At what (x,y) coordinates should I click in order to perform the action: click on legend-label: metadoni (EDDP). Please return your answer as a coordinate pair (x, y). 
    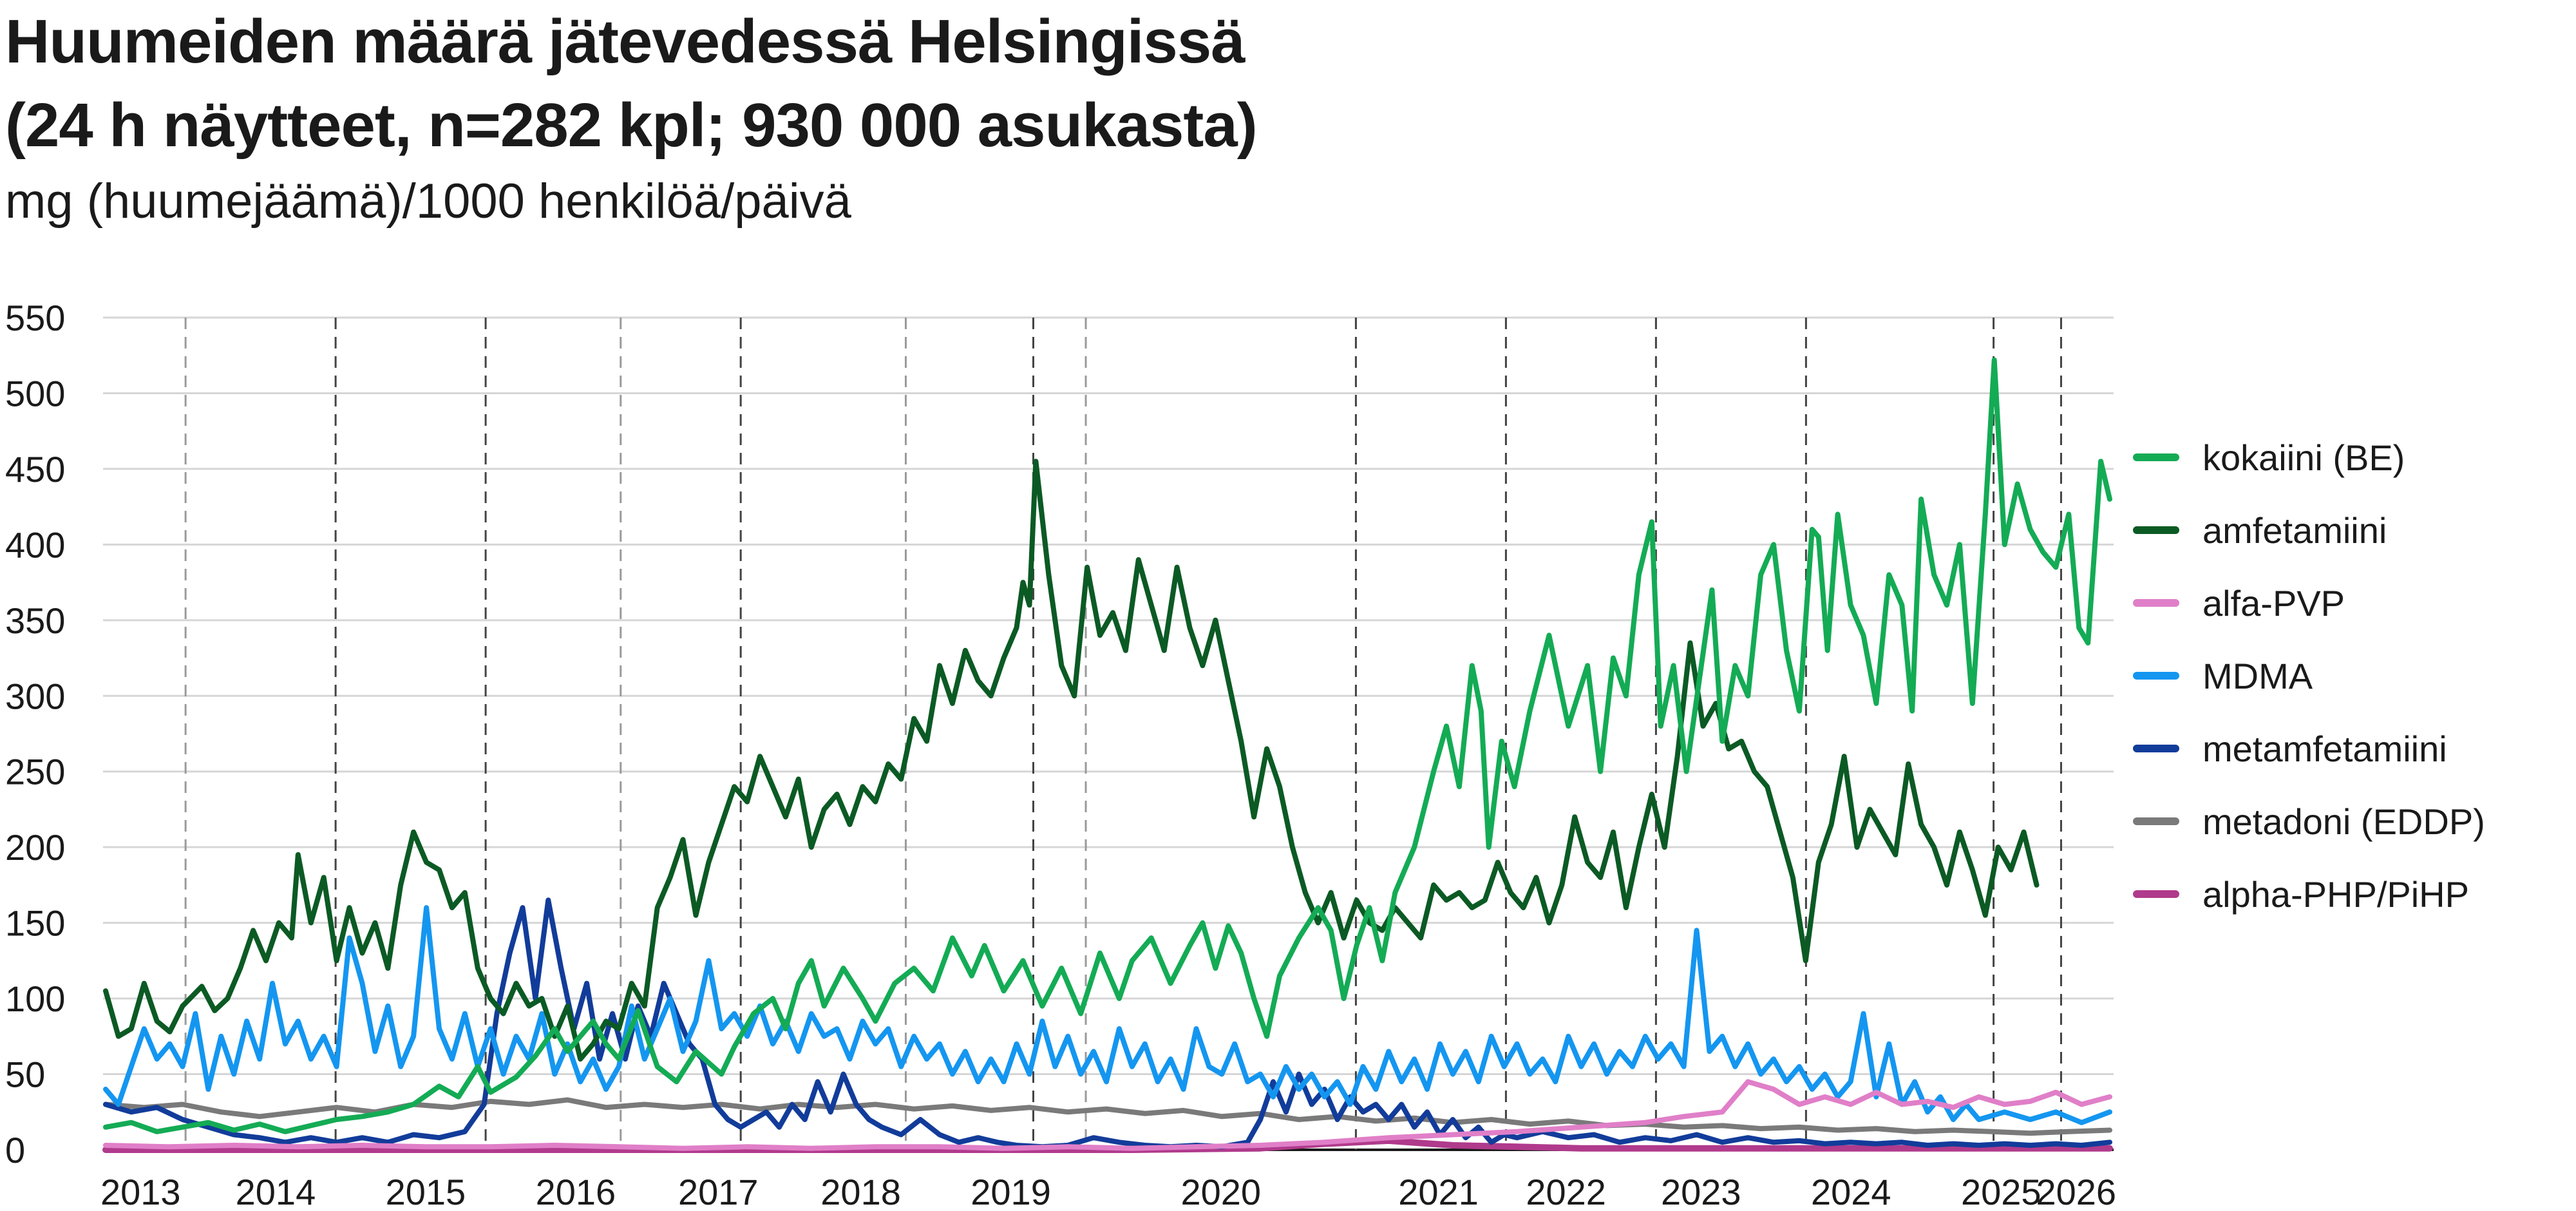
    Looking at the image, I should click on (2343, 821).